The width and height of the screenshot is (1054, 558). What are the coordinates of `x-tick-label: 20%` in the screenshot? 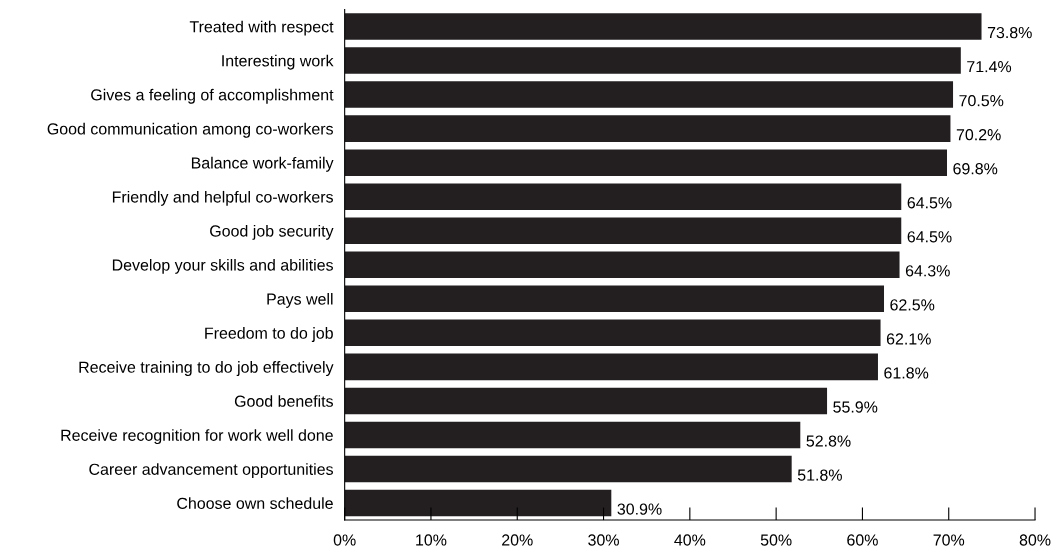 It's located at (517, 540).